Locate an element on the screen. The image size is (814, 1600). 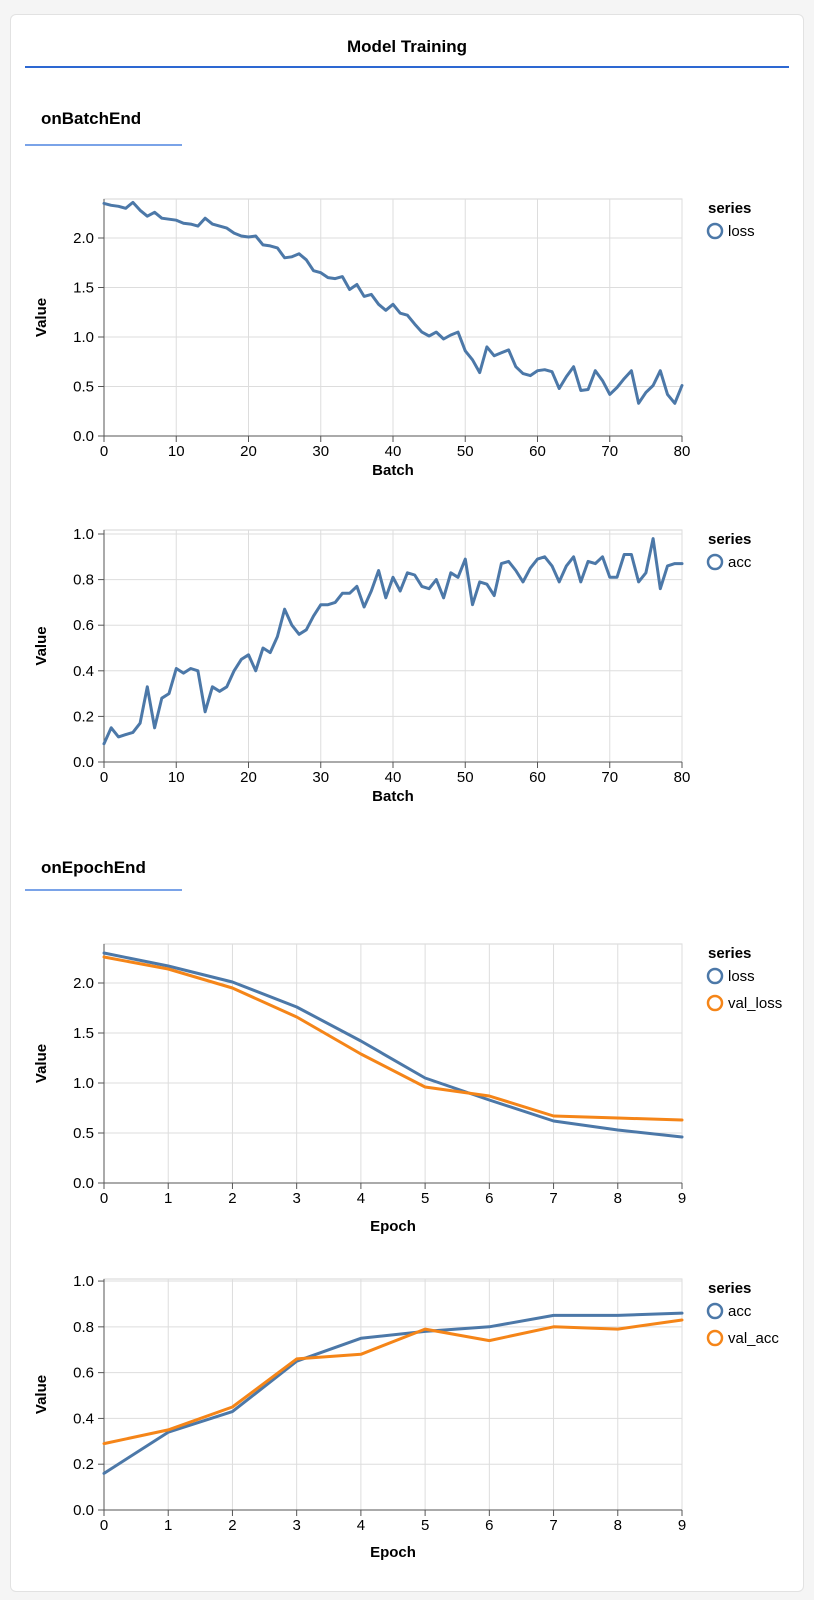
x-axis-title: Epoch is located at coordinates (393, 1552).